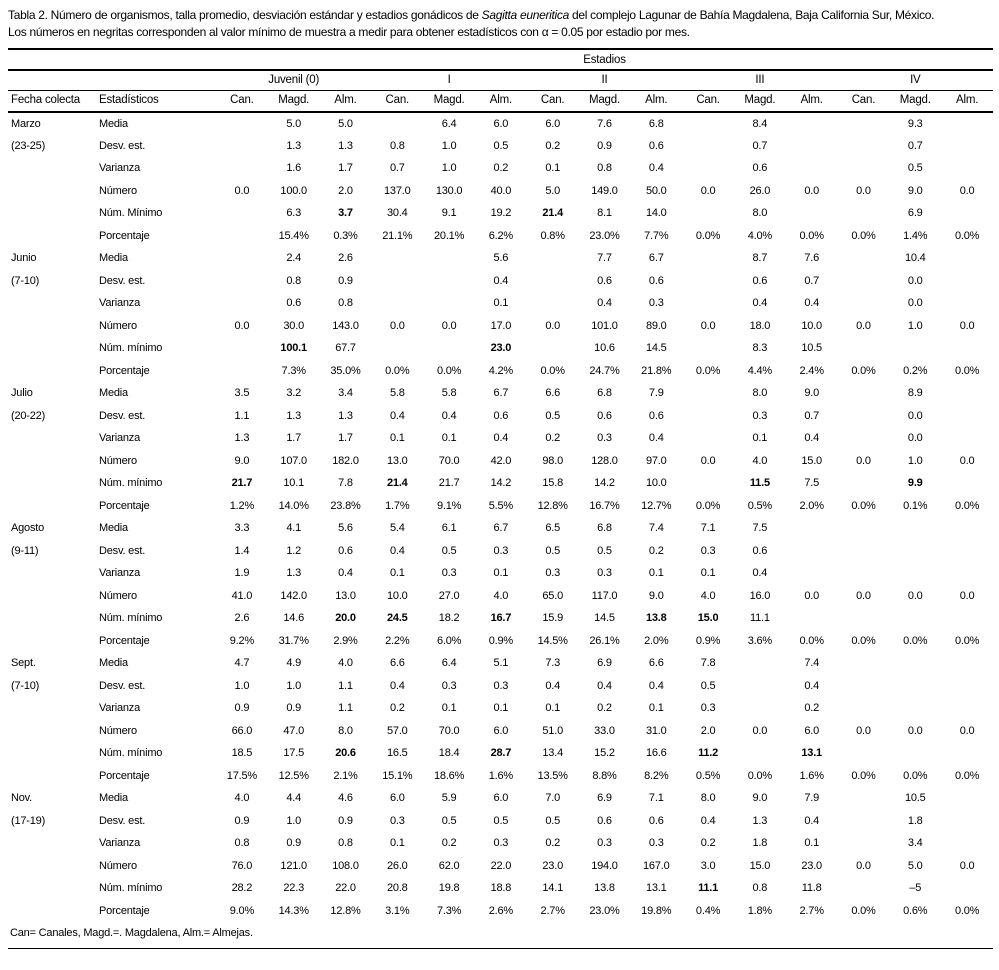 The height and width of the screenshot is (970, 999). Describe the element at coordinates (553, 190) in the screenshot. I see `value-cell: 5.0` at that location.